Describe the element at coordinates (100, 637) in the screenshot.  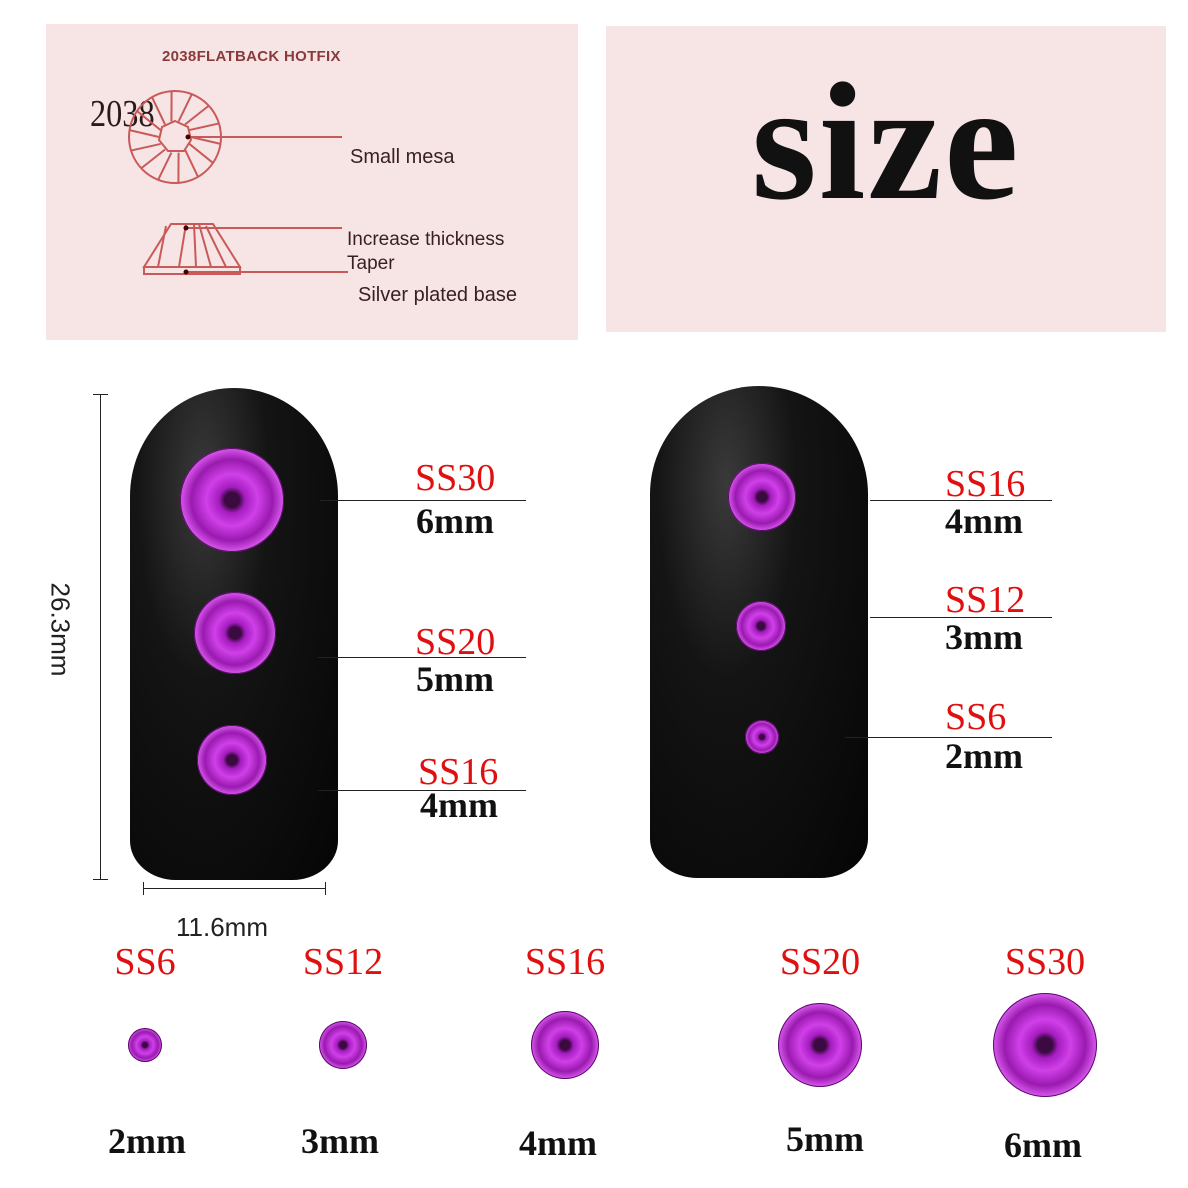
I see `height-dimension-line` at that location.